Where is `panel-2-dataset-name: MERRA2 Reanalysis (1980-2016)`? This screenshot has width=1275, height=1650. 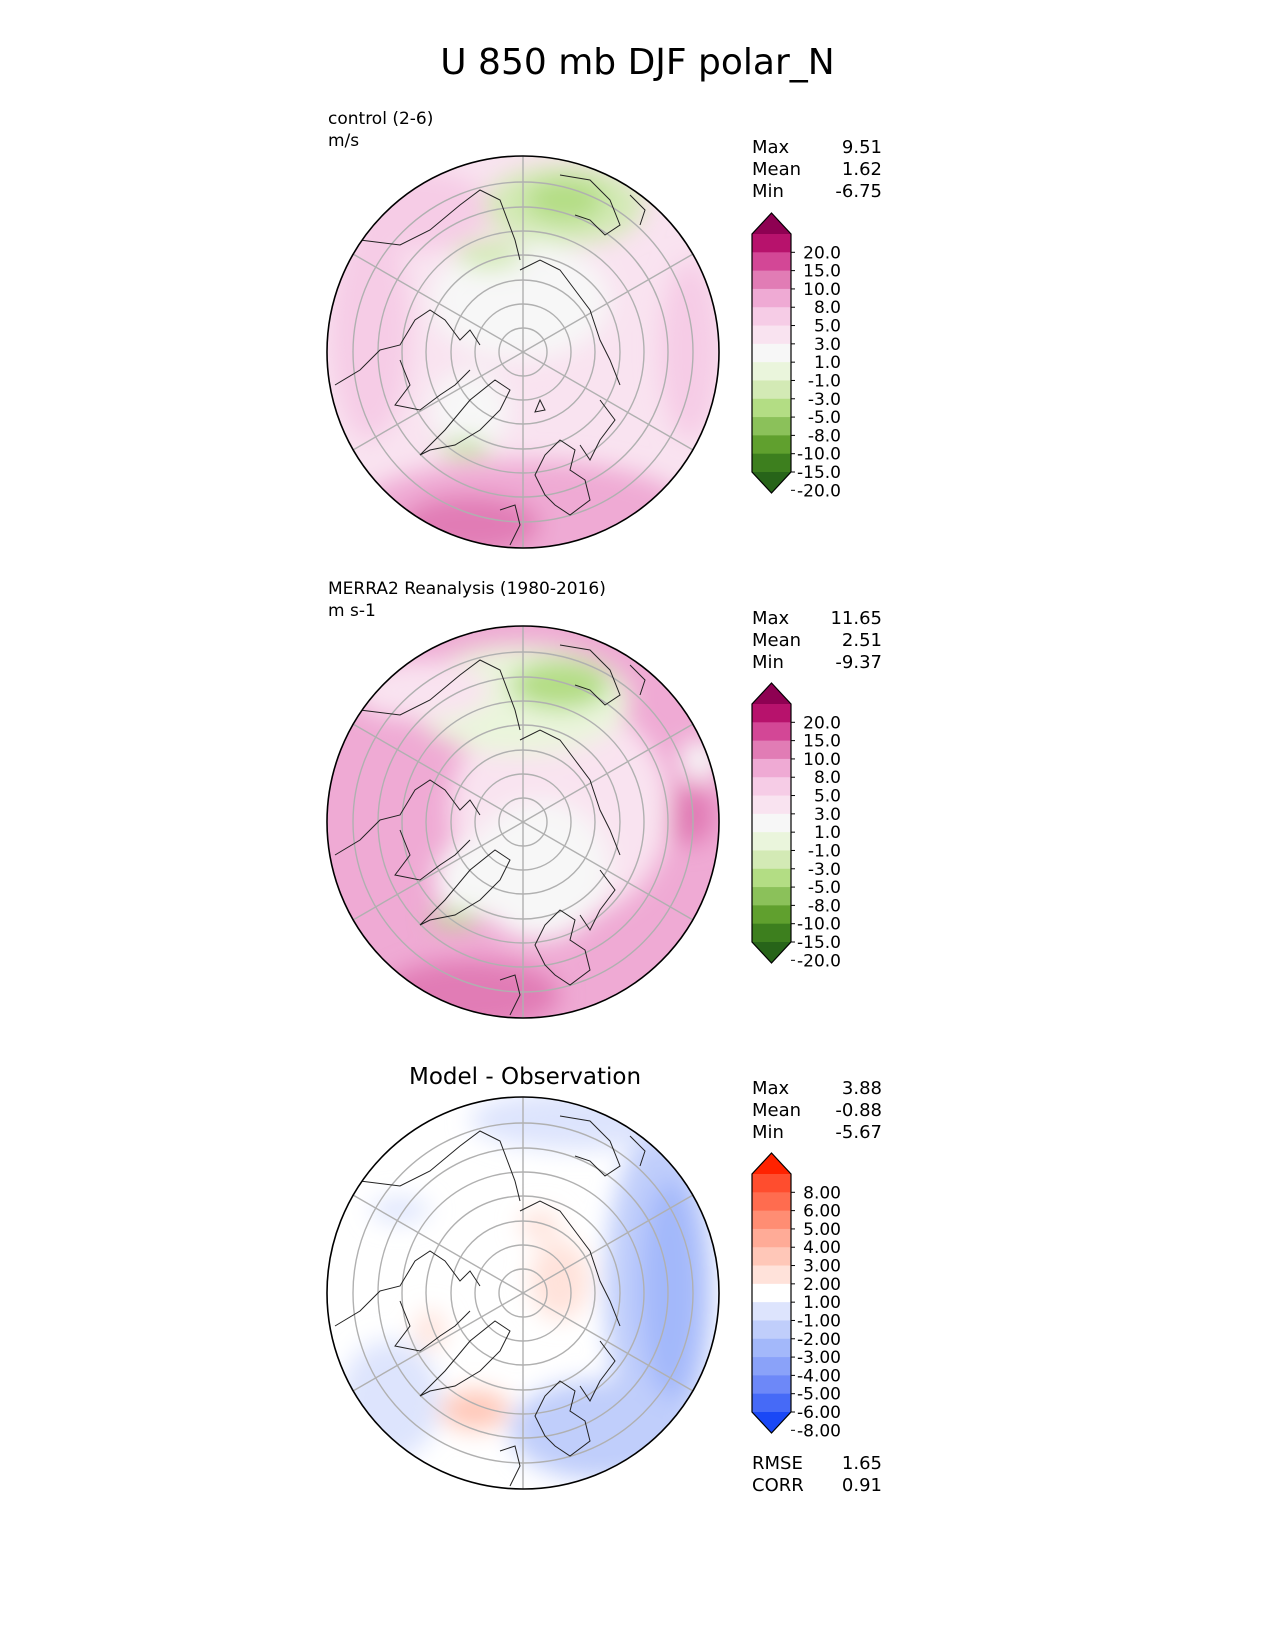 panel-2-dataset-name: MERRA2 Reanalysis (1980-2016) is located at coordinates (467, 589).